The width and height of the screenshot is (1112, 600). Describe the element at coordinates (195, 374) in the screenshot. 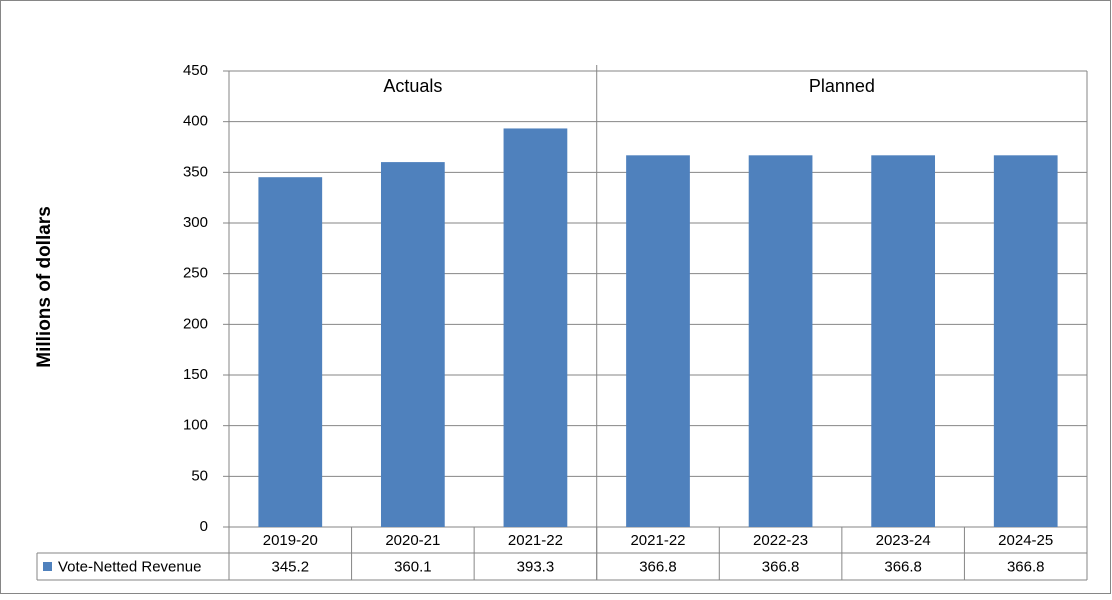

I see `y-tick-label: 150` at that location.